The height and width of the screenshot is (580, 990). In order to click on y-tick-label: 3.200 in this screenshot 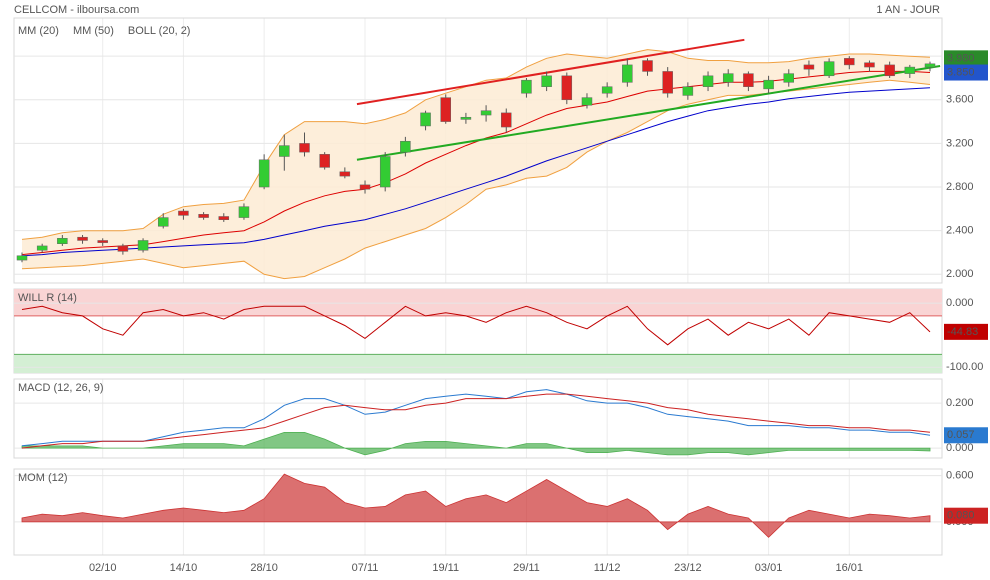, I will do `click(960, 143)`.